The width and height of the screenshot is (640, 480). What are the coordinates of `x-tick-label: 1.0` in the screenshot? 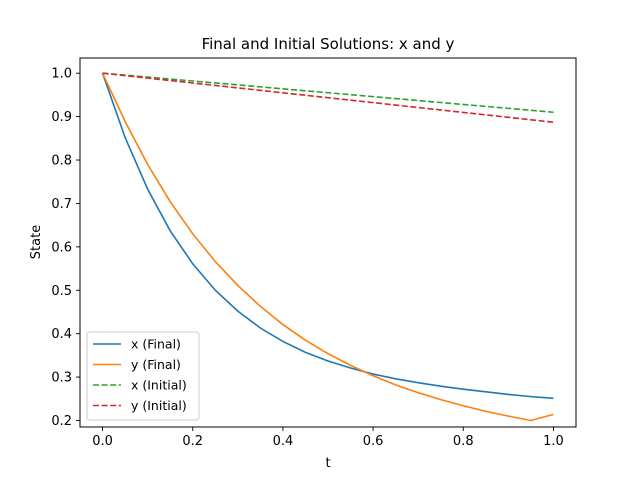 It's located at (553, 441).